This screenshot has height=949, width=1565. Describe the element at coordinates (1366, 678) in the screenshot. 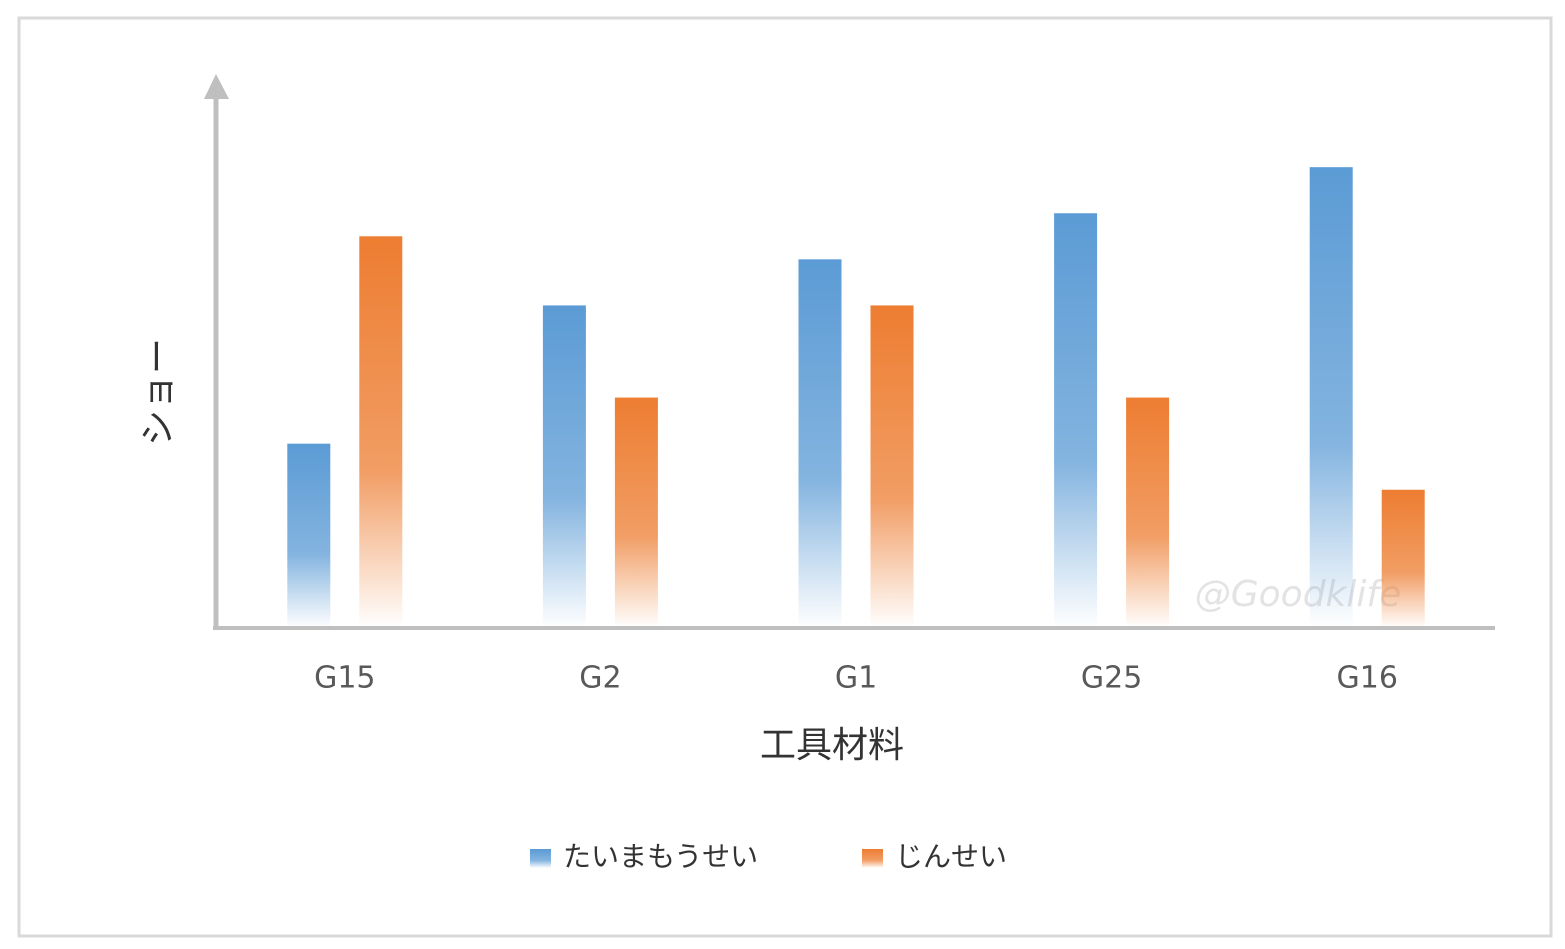

I see `x-tick-label: G16` at that location.